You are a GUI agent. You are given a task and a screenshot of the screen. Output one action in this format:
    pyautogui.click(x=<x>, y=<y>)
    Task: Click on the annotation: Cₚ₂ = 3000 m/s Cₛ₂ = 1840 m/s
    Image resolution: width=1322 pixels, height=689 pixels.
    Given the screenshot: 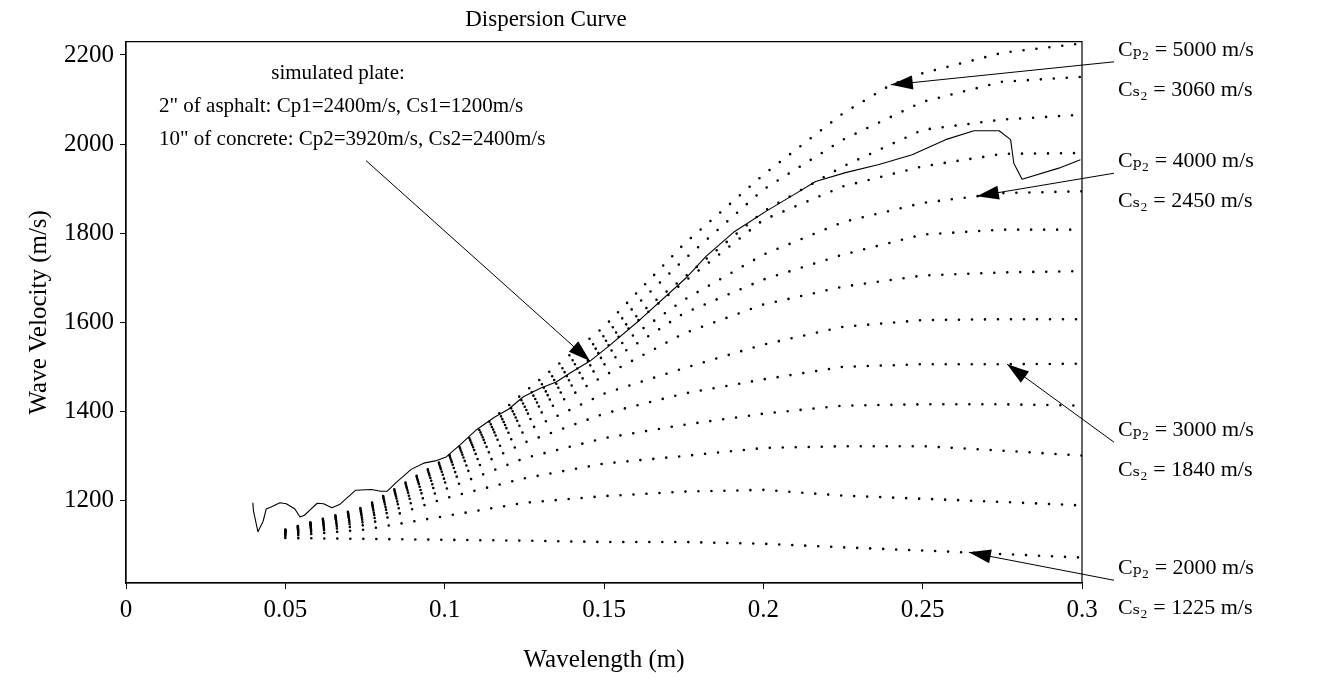 What is the action you would take?
    pyautogui.click(x=1186, y=448)
    